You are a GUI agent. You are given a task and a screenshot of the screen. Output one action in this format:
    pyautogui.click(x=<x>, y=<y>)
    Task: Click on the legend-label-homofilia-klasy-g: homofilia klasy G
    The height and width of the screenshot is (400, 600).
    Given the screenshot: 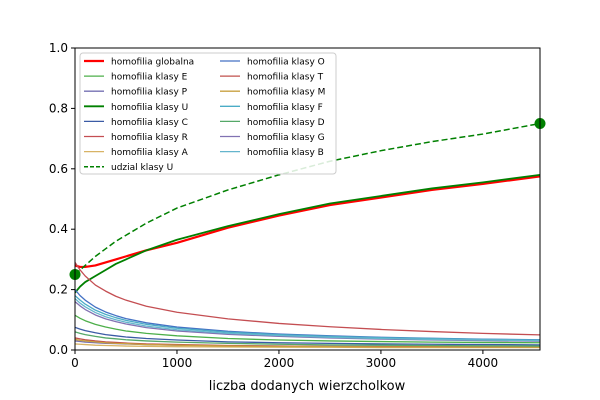 What is the action you would take?
    pyautogui.click(x=286, y=138)
    